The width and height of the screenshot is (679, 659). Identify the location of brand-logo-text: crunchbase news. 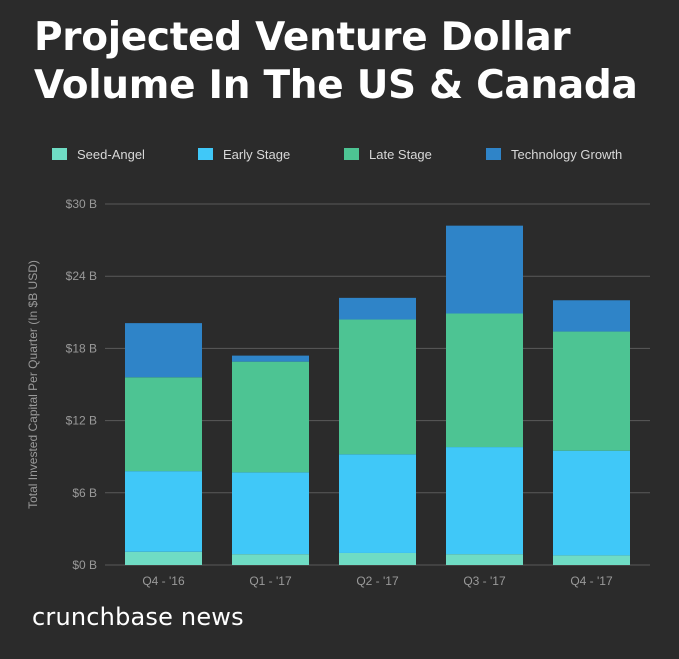
(138, 617).